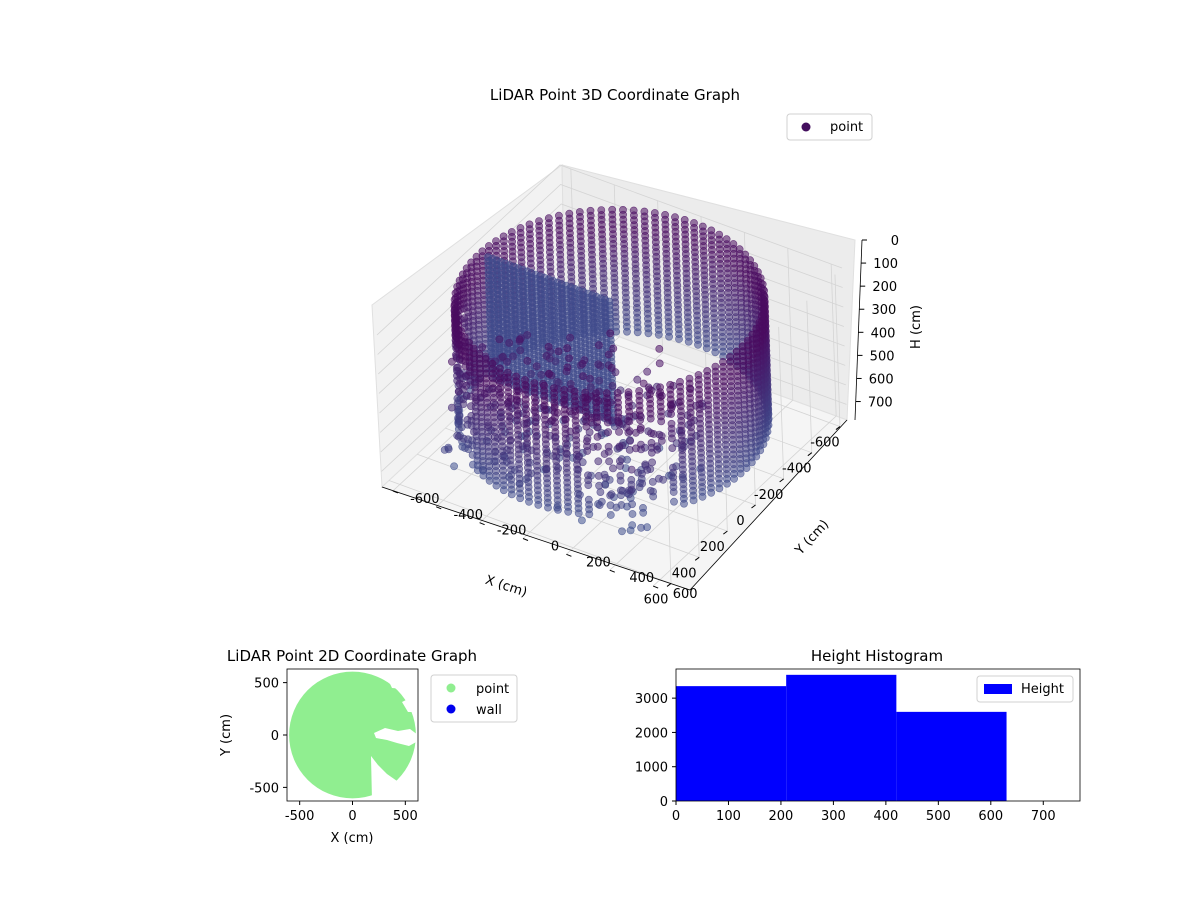  I want to click on histogram-x-tick-label: 400, so click(885, 816).